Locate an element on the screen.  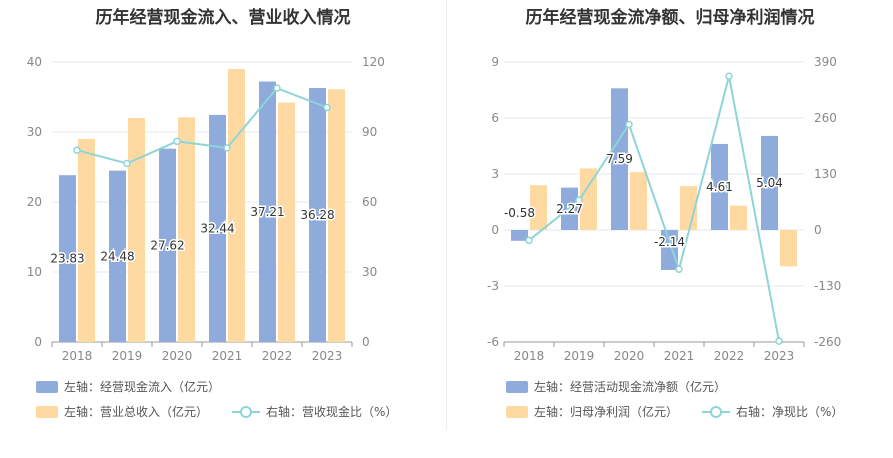
y-right-tick-label: 90 is located at coordinates (369, 132).